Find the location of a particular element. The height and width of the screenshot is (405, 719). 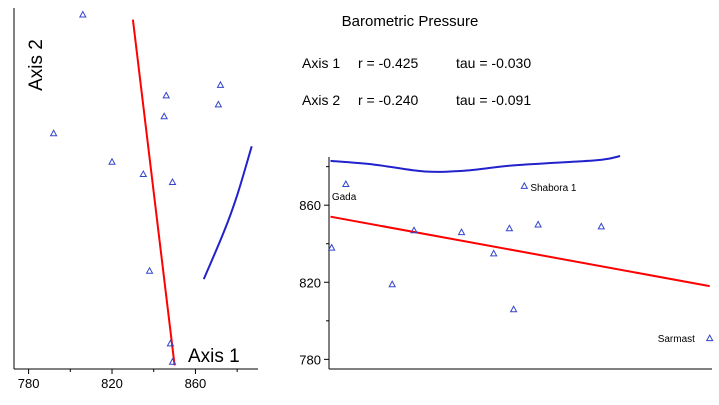

stat-axis1-tau: tau = -0.030 is located at coordinates (493, 63).